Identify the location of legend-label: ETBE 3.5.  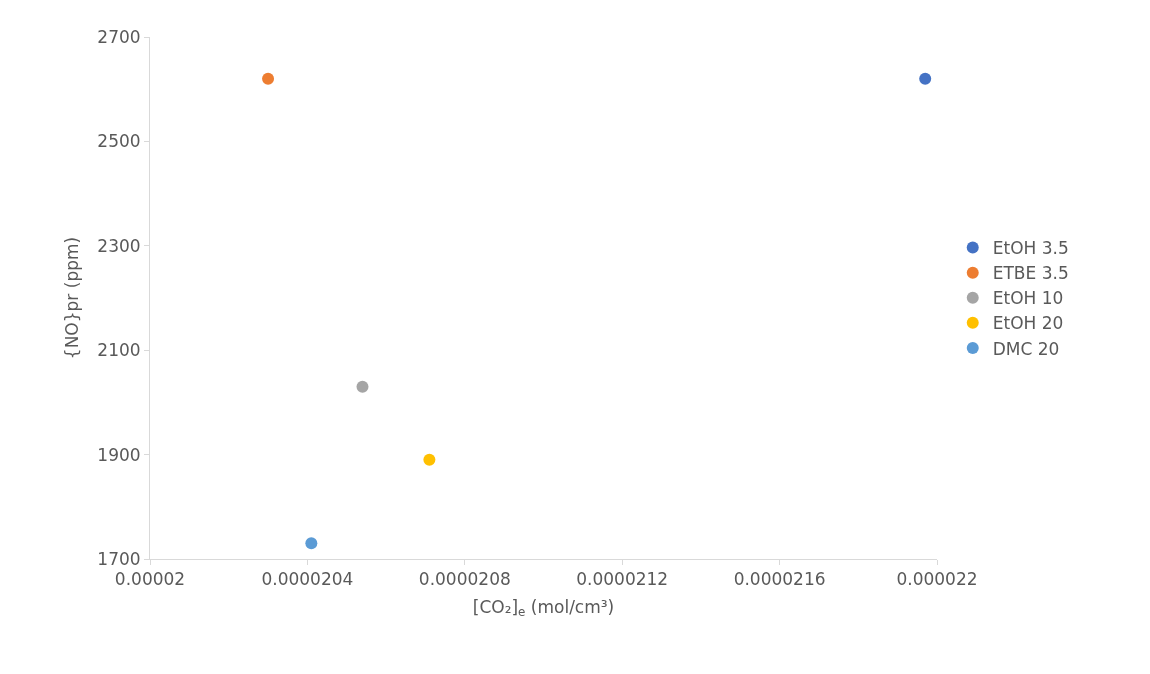
(1030, 273).